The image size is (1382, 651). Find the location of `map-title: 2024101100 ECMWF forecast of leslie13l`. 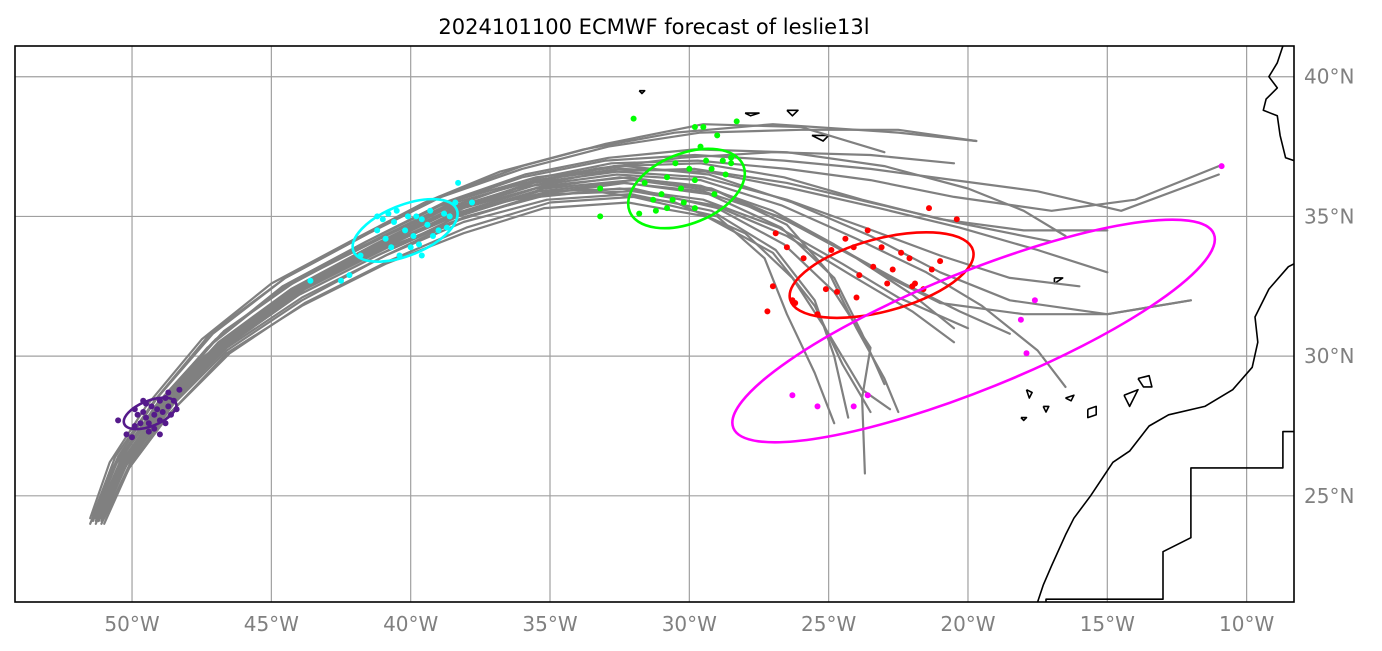

map-title: 2024101100 ECMWF forecast of leslie13l is located at coordinates (653, 27).